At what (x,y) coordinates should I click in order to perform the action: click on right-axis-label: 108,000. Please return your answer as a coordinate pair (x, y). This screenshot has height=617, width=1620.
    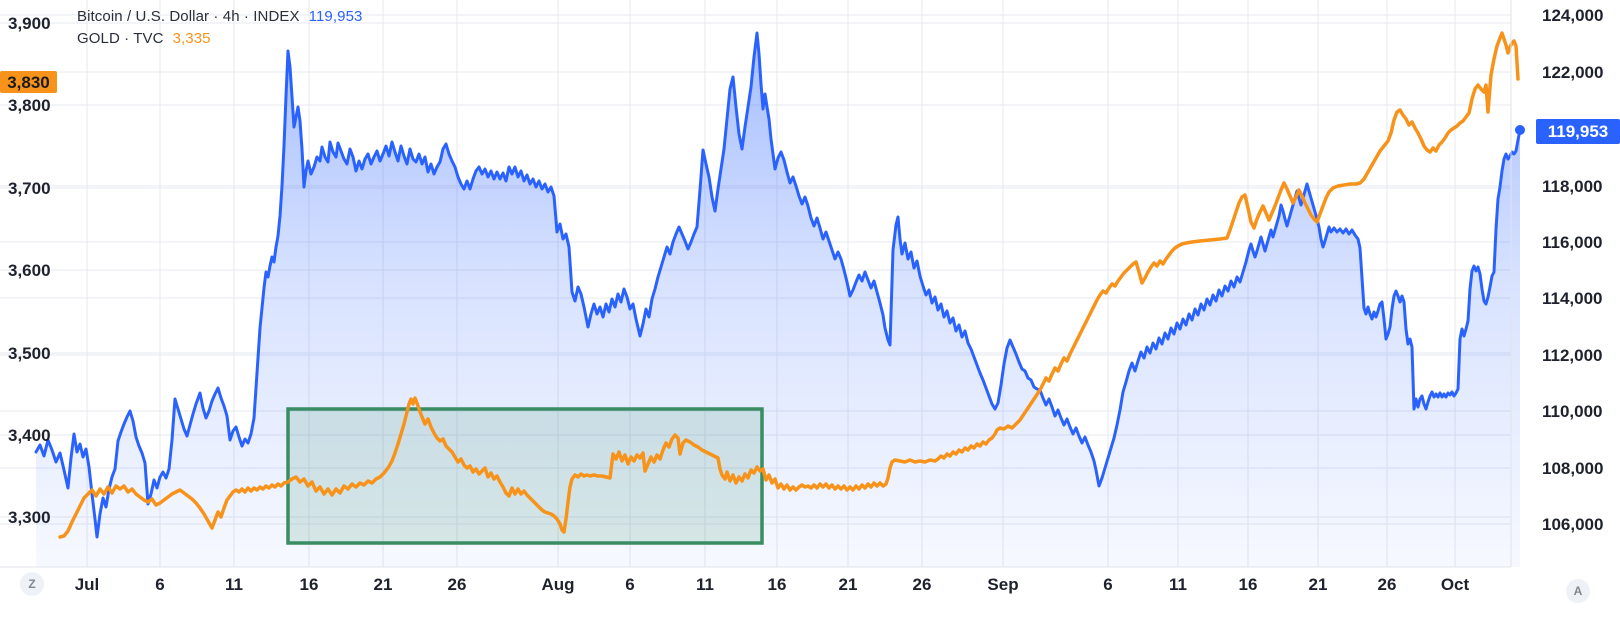
    Looking at the image, I should click on (1572, 468).